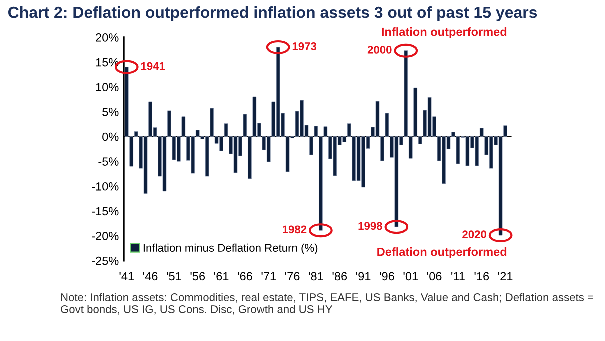 The height and width of the screenshot is (341, 605). I want to click on x-tick-label: '11, so click(458, 276).